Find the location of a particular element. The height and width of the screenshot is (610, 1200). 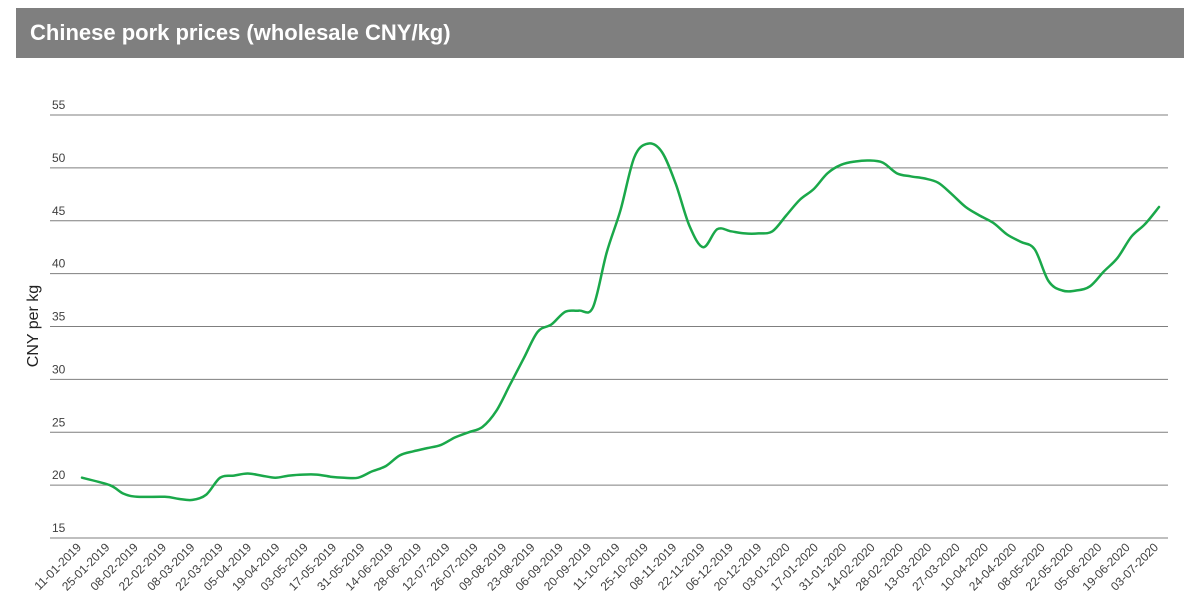

y-tick-label: 40 is located at coordinates (59, 264).